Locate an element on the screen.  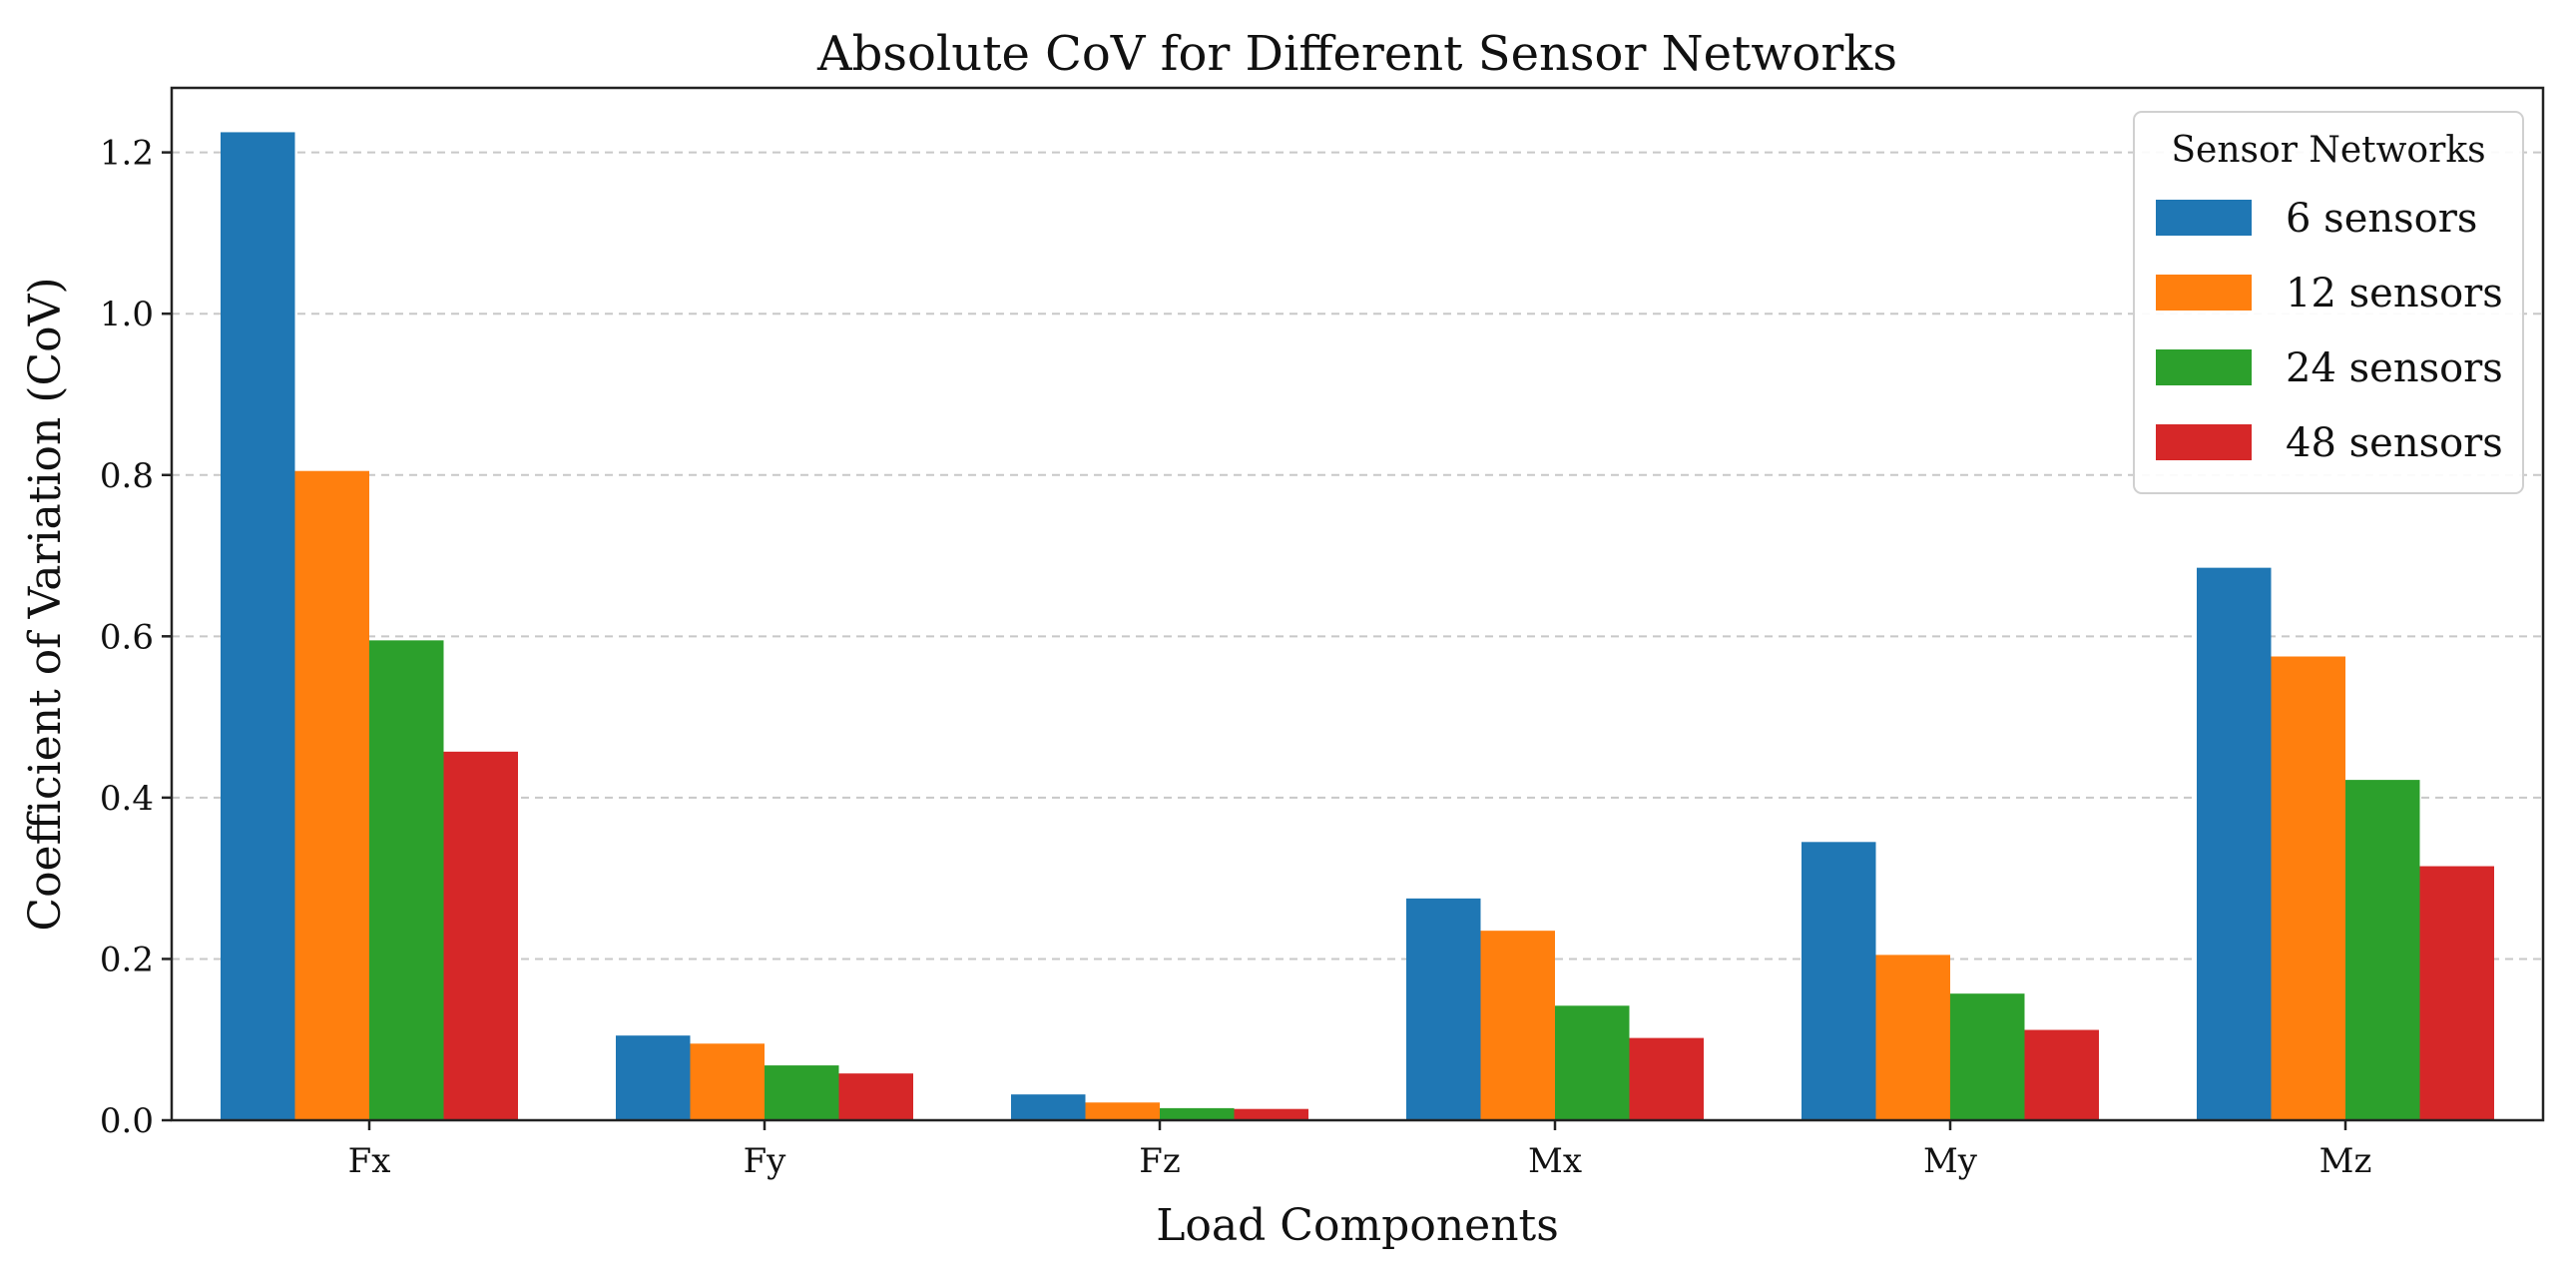
y-axis-label: Coefficient of Variation (CoV) is located at coordinates (45, 604).